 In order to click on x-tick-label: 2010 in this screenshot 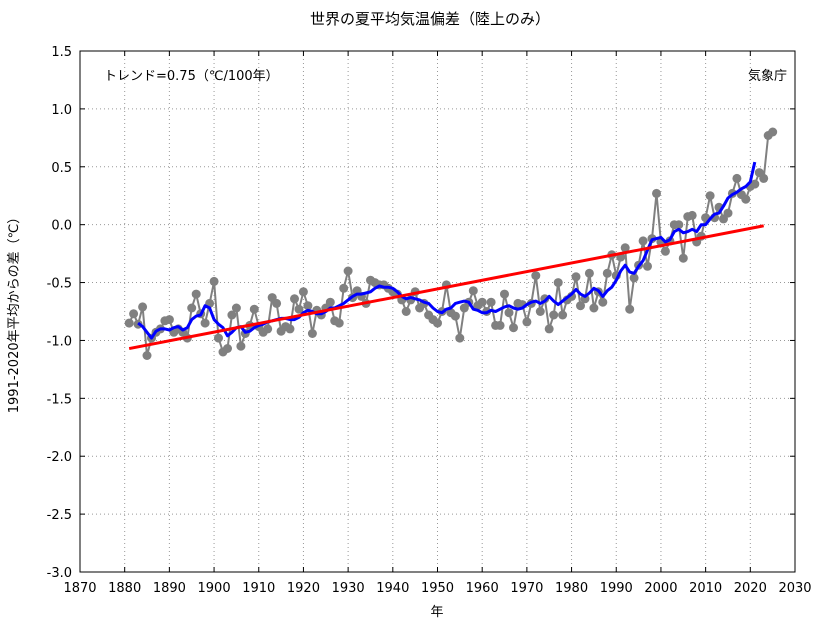, I will do `click(705, 588)`.